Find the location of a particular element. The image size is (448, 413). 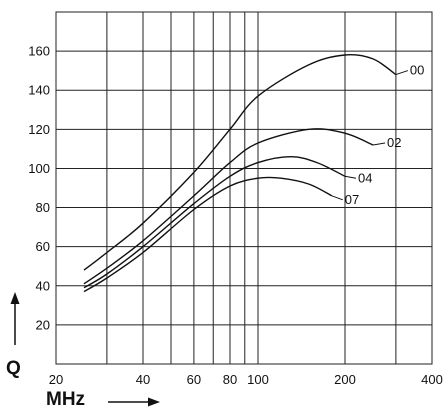

y-tick-label: 120 is located at coordinates (39, 129).